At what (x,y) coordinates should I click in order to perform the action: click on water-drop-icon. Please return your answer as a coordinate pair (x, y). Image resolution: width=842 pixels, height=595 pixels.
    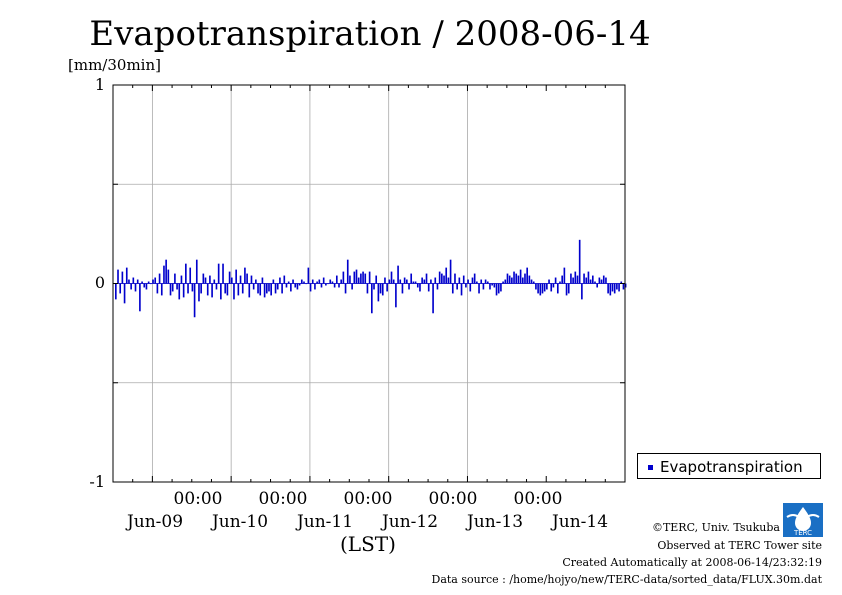
    Looking at the image, I should click on (803, 519).